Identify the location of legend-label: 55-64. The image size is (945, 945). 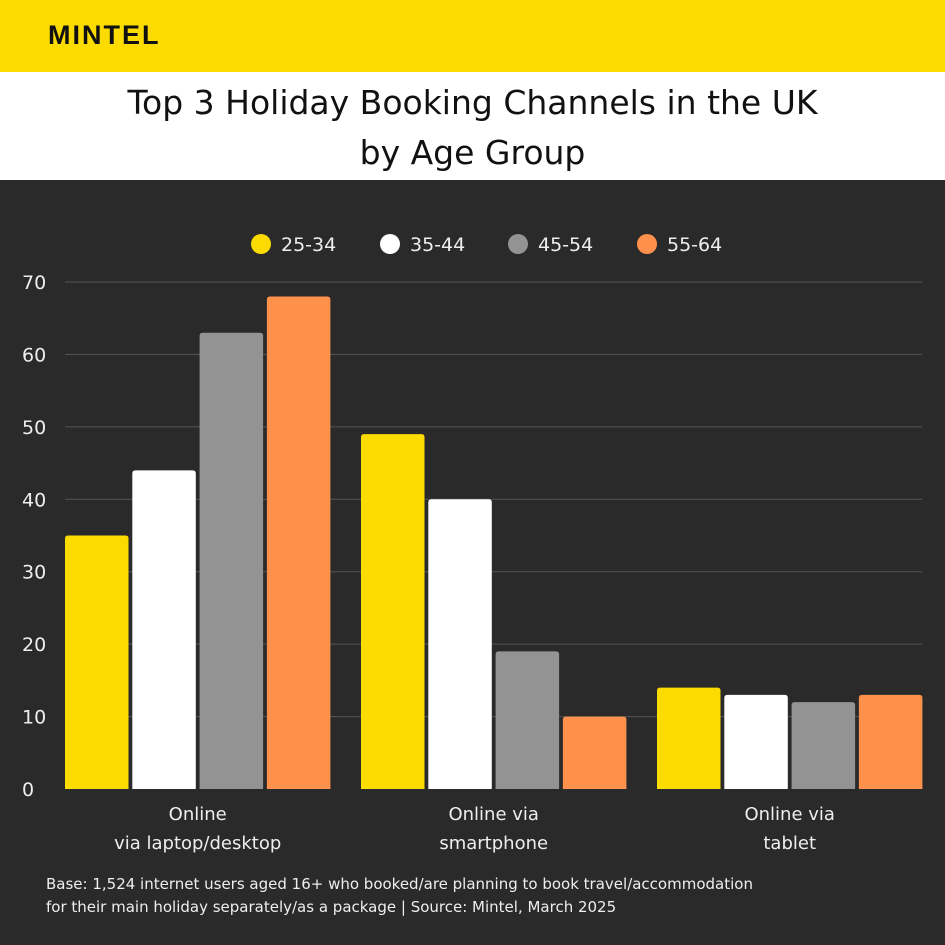
(694, 245).